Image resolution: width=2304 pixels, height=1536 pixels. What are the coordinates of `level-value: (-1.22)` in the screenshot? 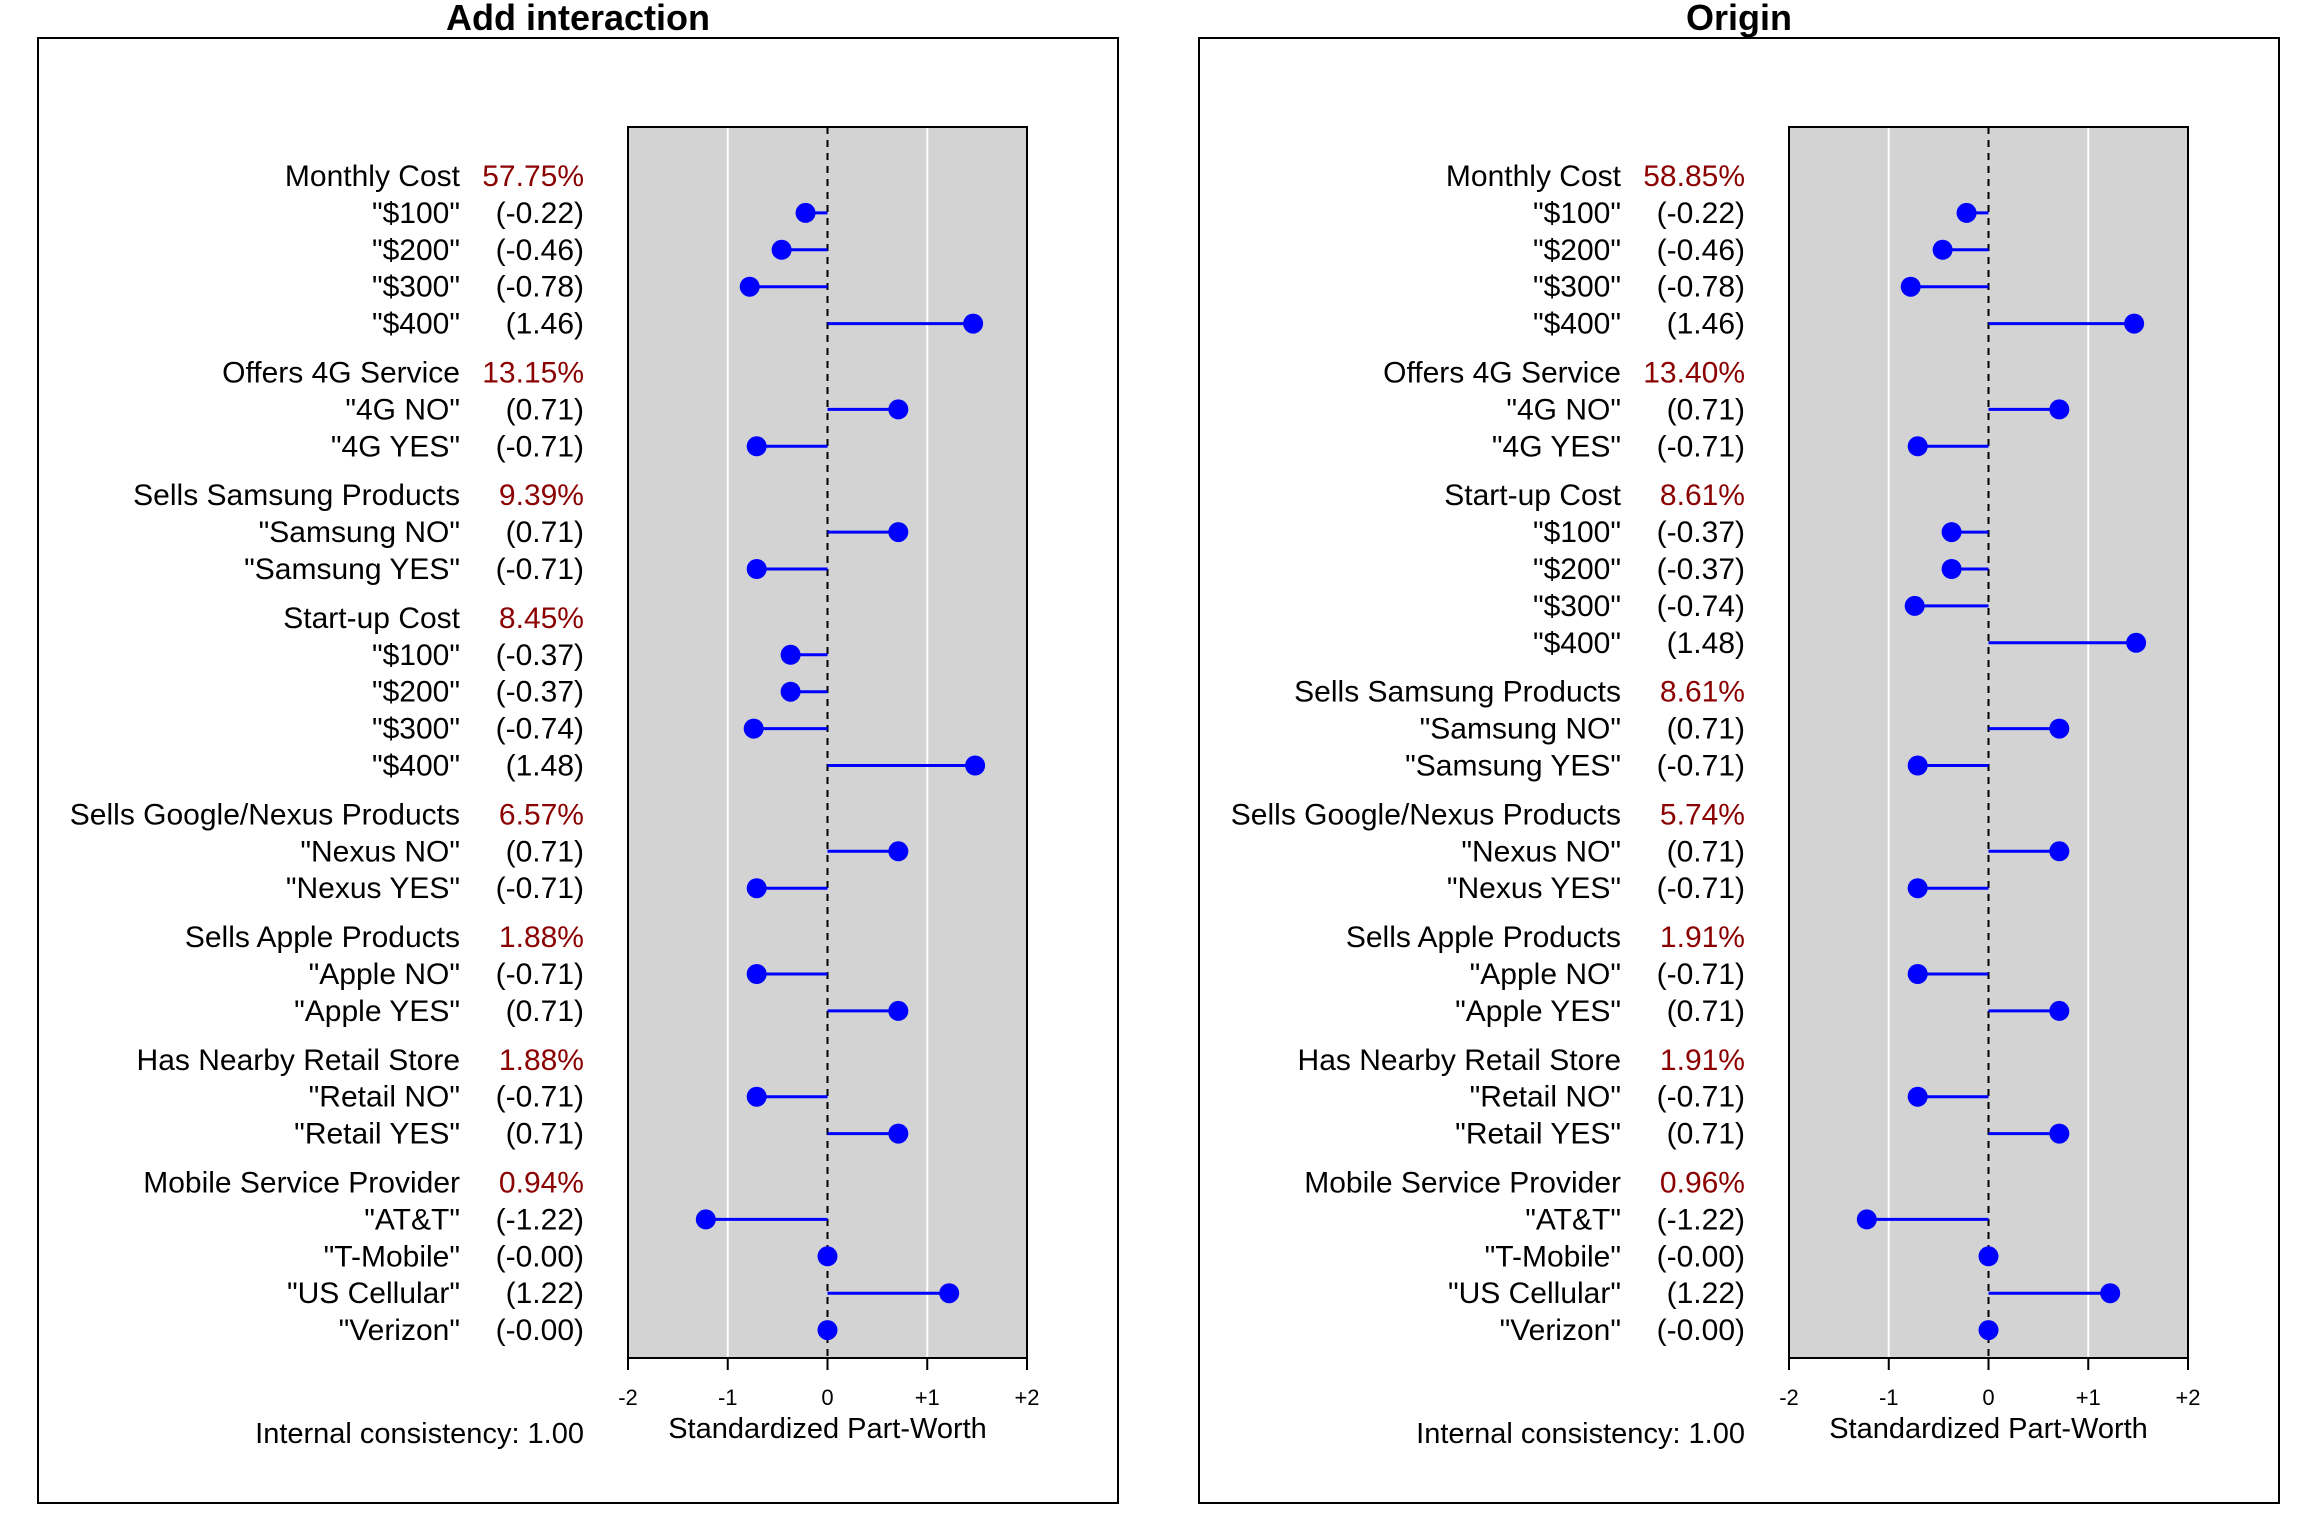 It's located at (1701, 1219).